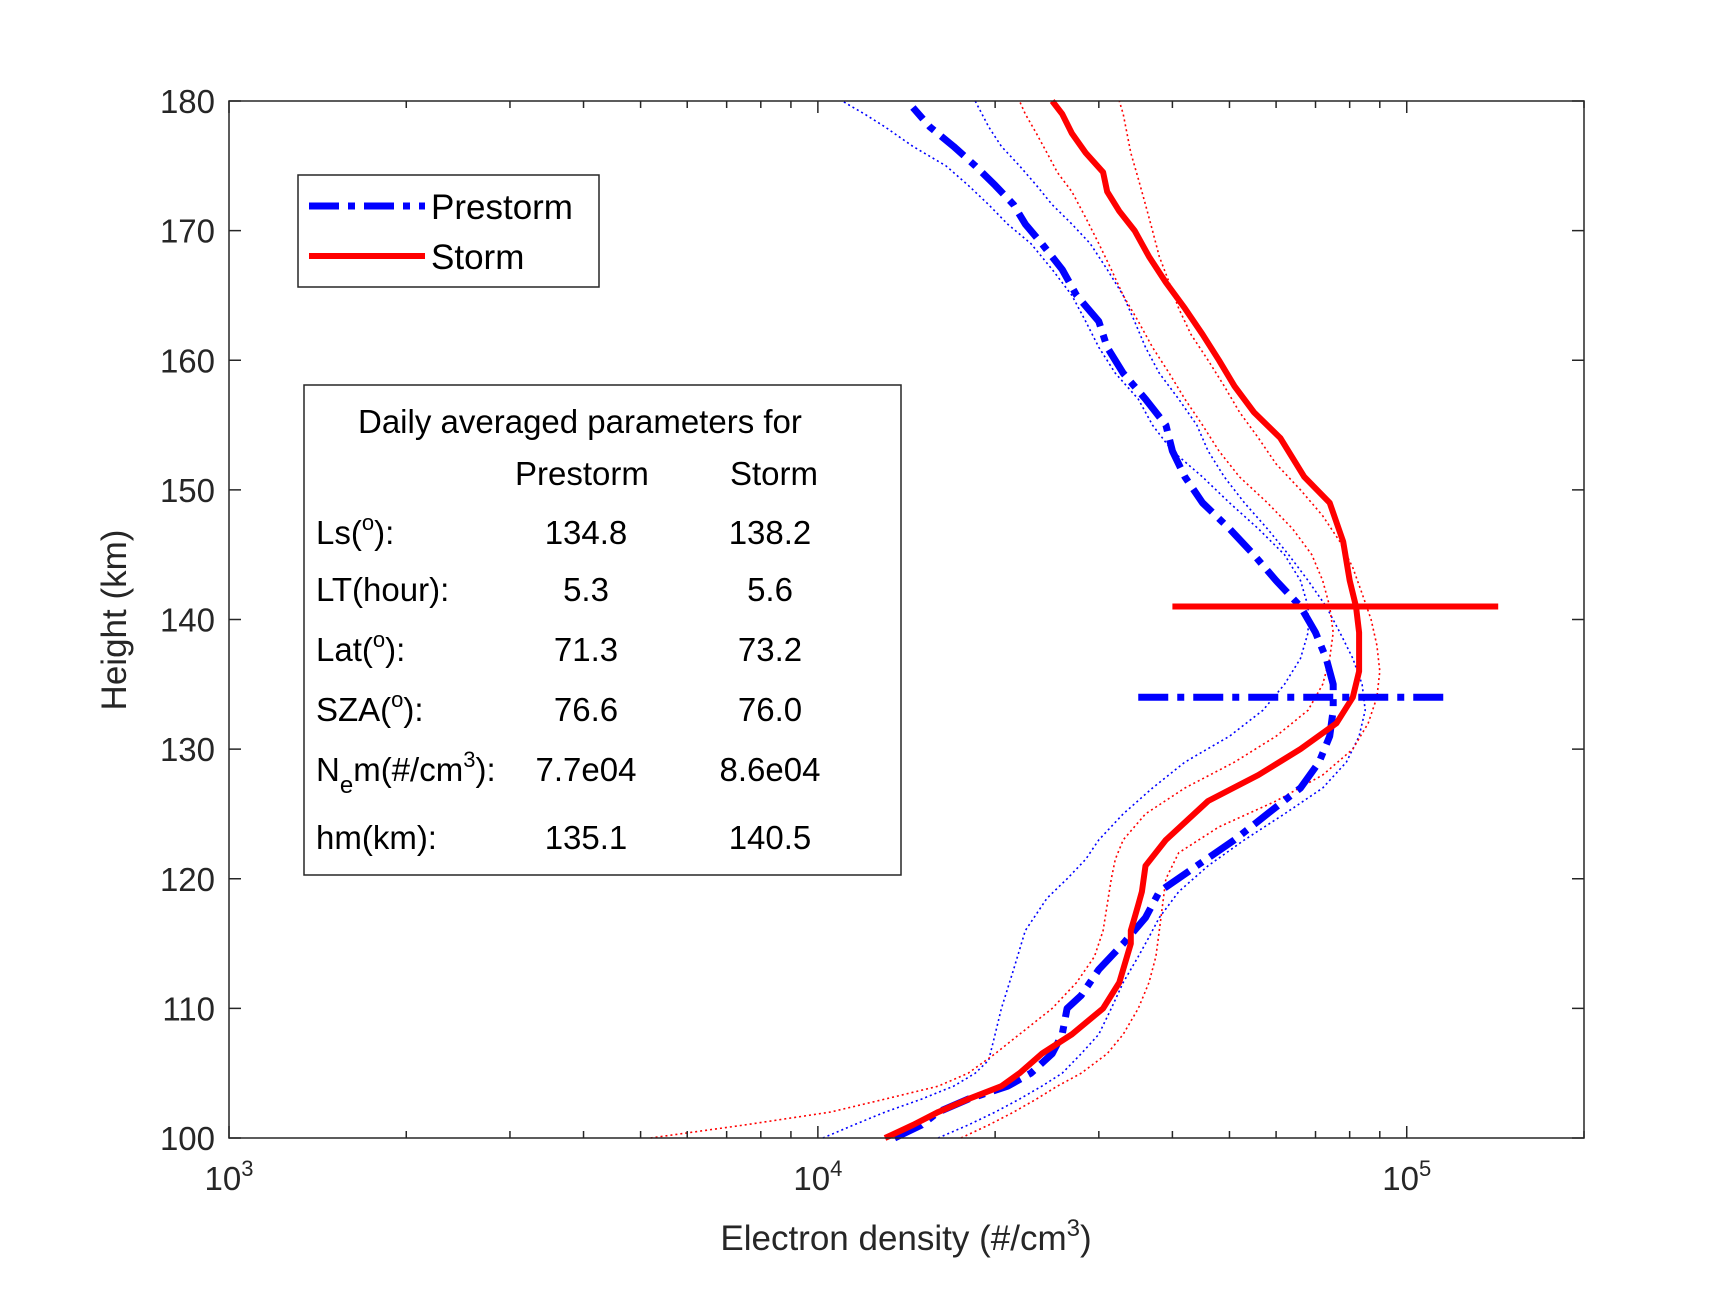 This screenshot has width=1731, height=1303. I want to click on parameters-col-prestorm: Prestorm, so click(582, 473).